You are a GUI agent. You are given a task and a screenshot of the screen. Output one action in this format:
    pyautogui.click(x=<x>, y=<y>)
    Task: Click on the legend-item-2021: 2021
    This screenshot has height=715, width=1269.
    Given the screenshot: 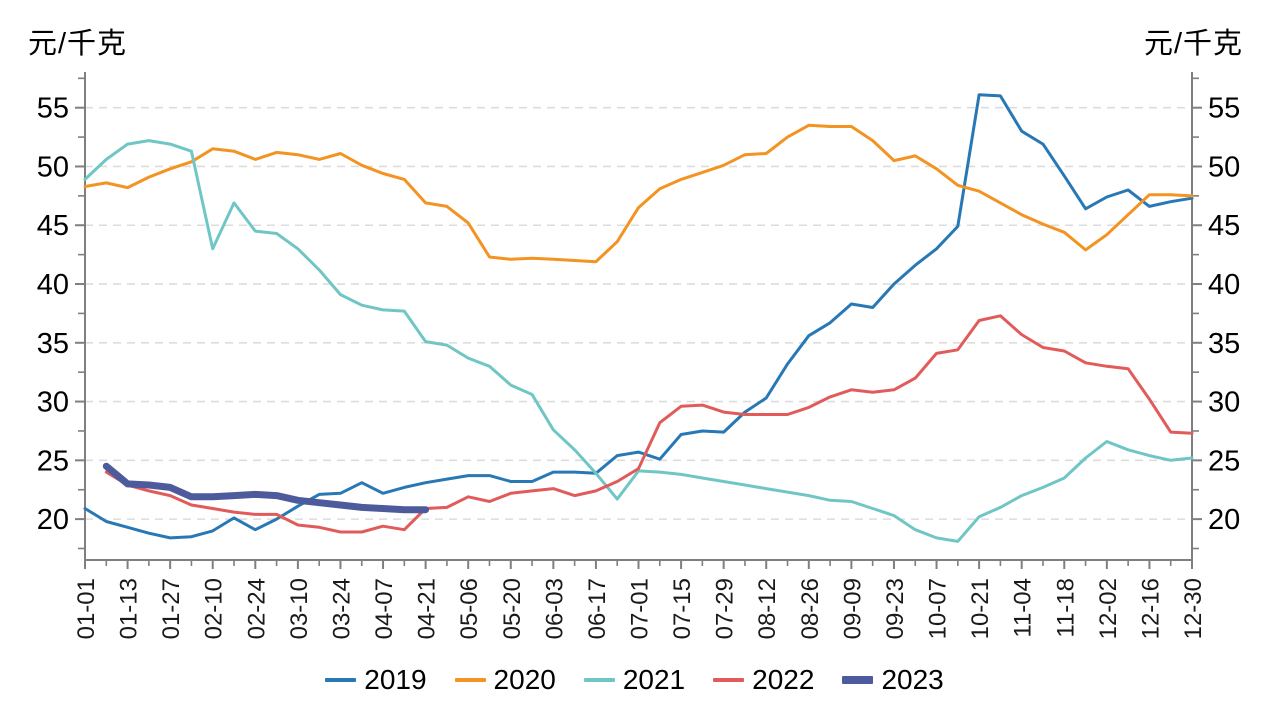 What is the action you would take?
    pyautogui.click(x=634, y=680)
    